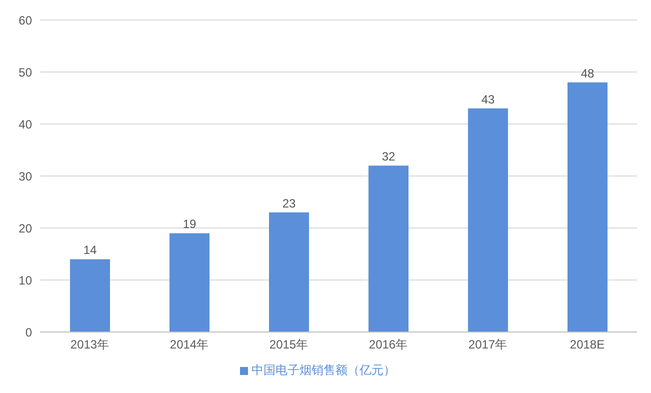 The height and width of the screenshot is (393, 651). Describe the element at coordinates (288, 345) in the screenshot. I see `x-tick-label: 2015年` at that location.